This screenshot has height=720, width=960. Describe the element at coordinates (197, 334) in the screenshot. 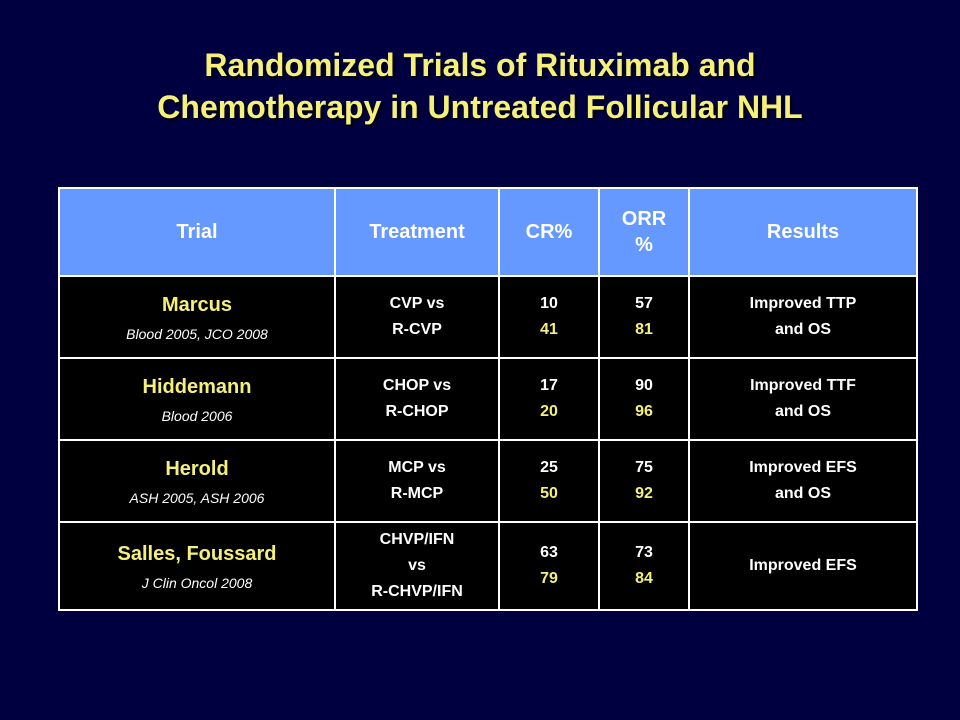

I see `trial-reference: Blood 2005, JCO 2008` at that location.